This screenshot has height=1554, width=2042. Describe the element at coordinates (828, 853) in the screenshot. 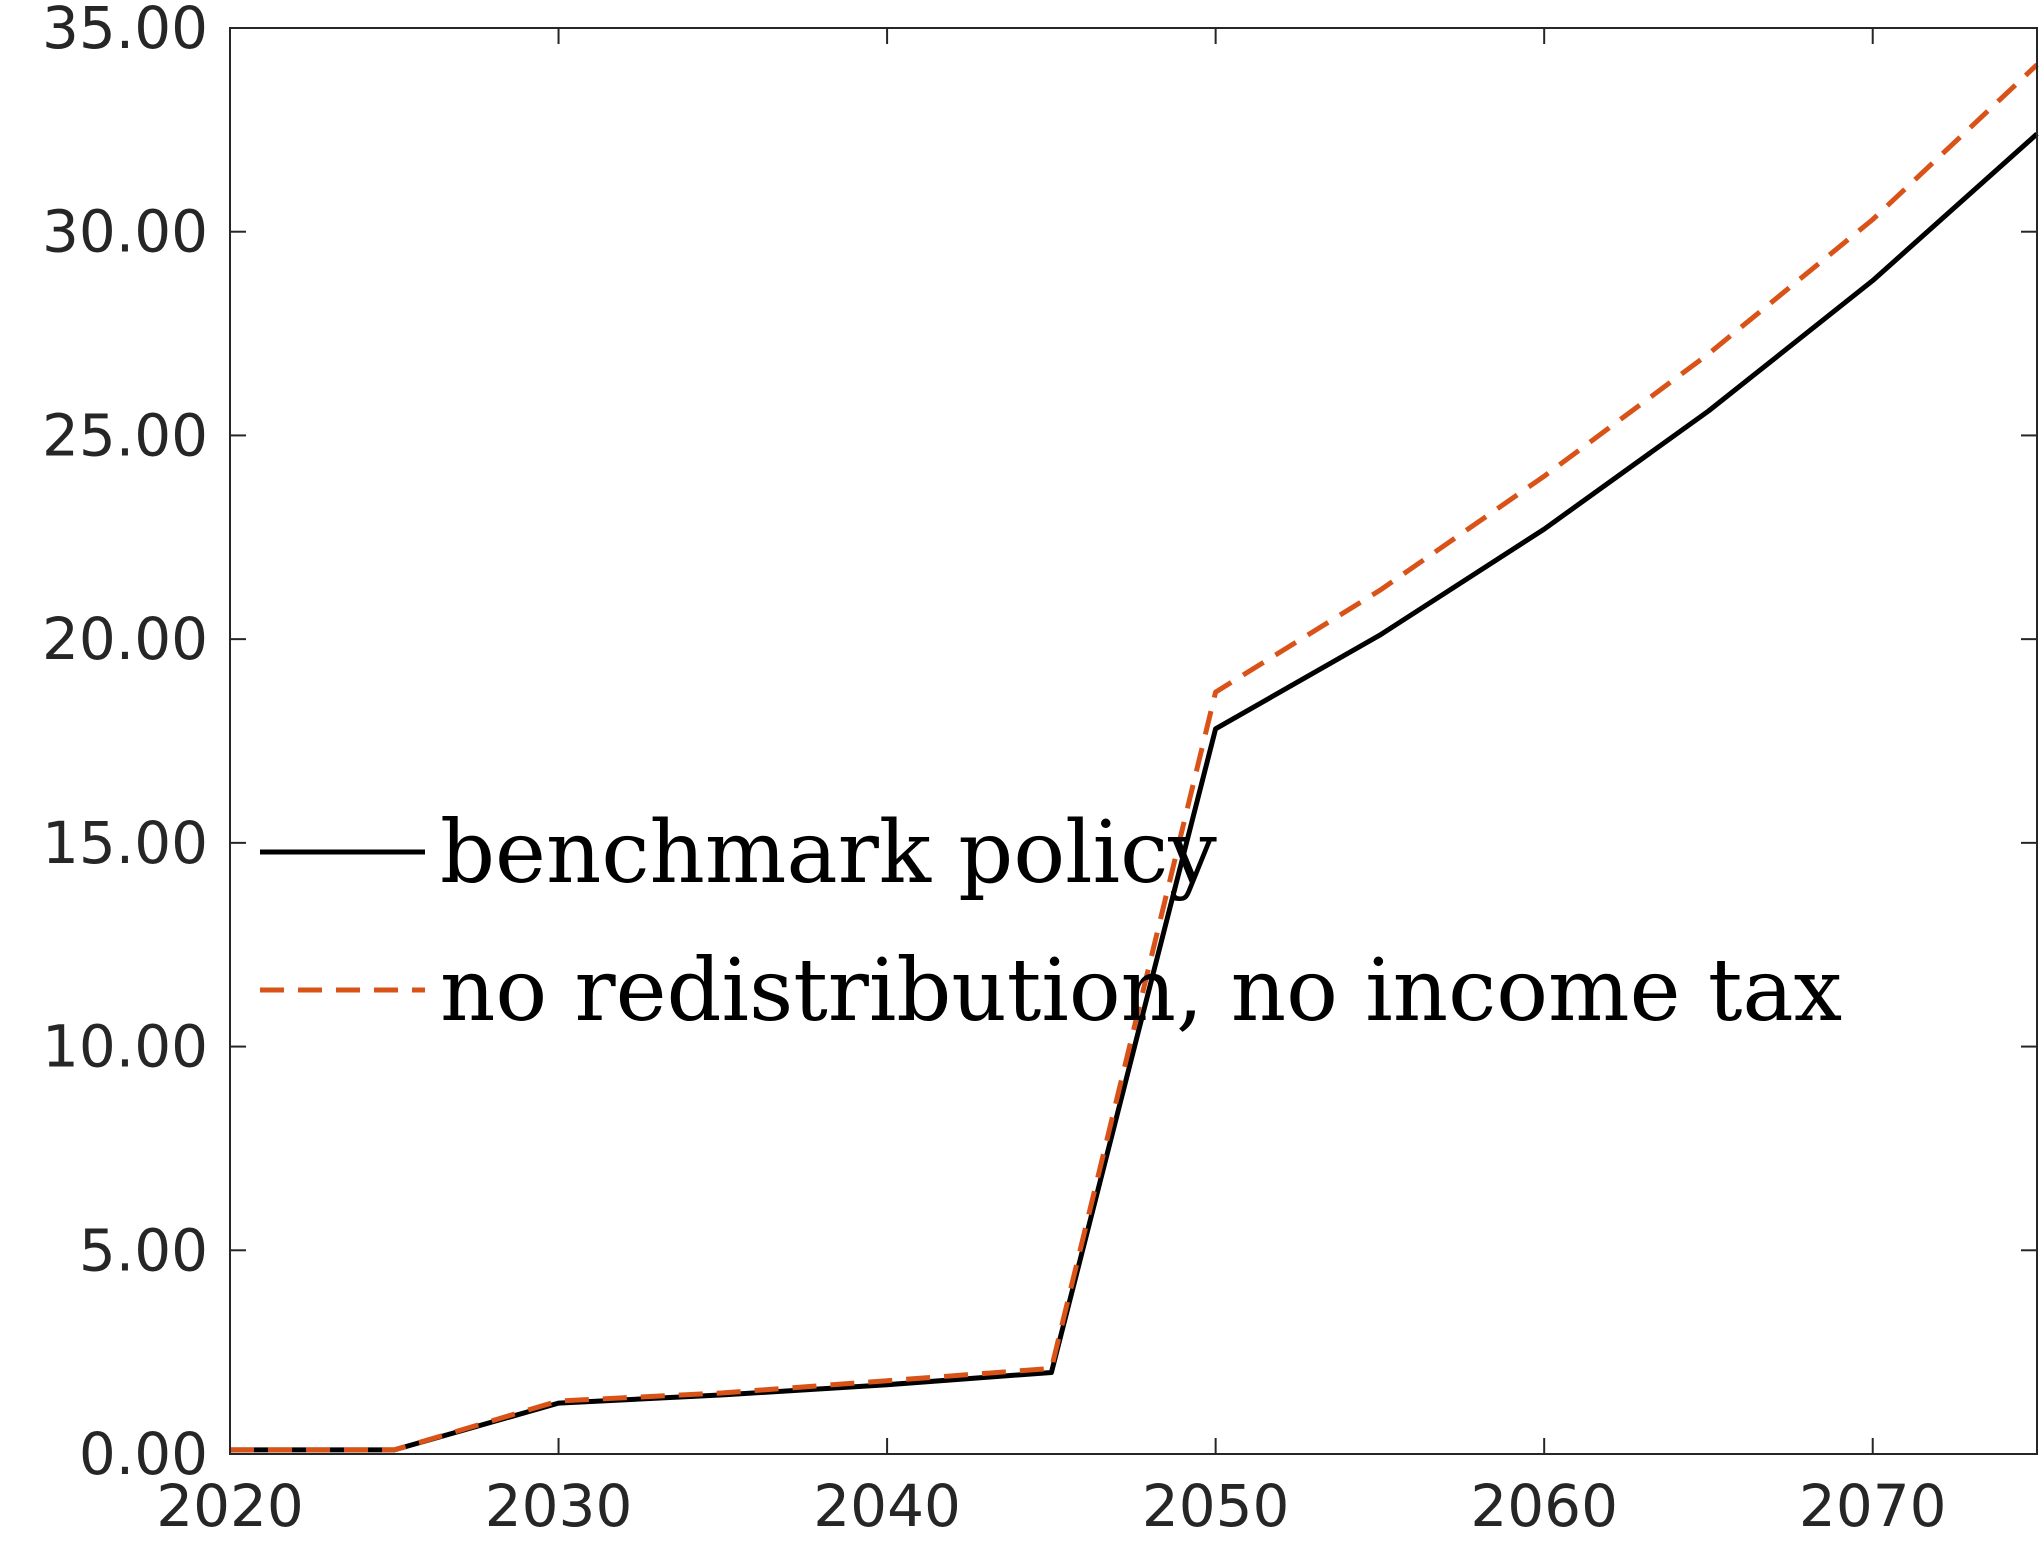

I see `legend-label-benchmark: benchmark policy` at that location.